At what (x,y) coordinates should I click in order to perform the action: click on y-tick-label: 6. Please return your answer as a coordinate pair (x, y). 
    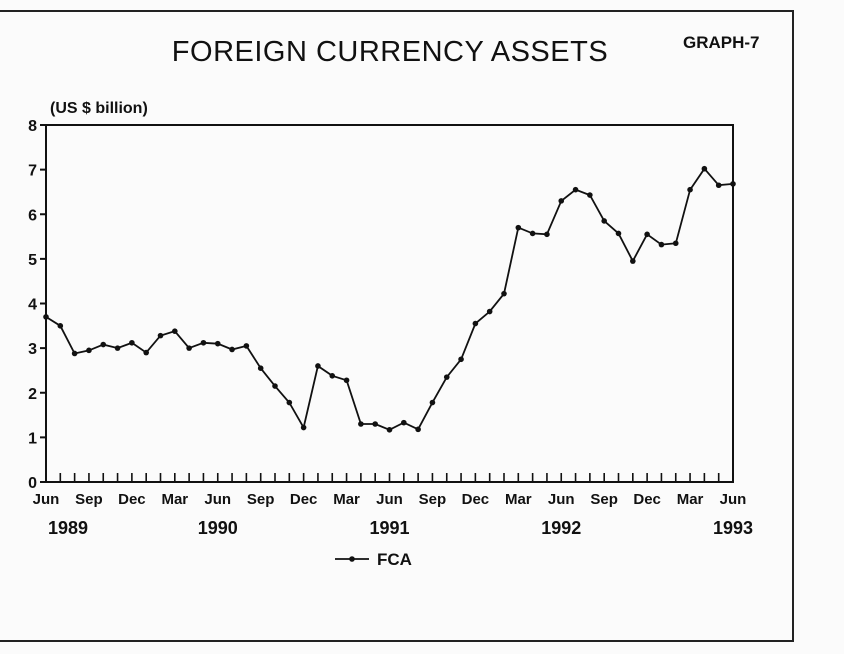
    Looking at the image, I should click on (32, 215).